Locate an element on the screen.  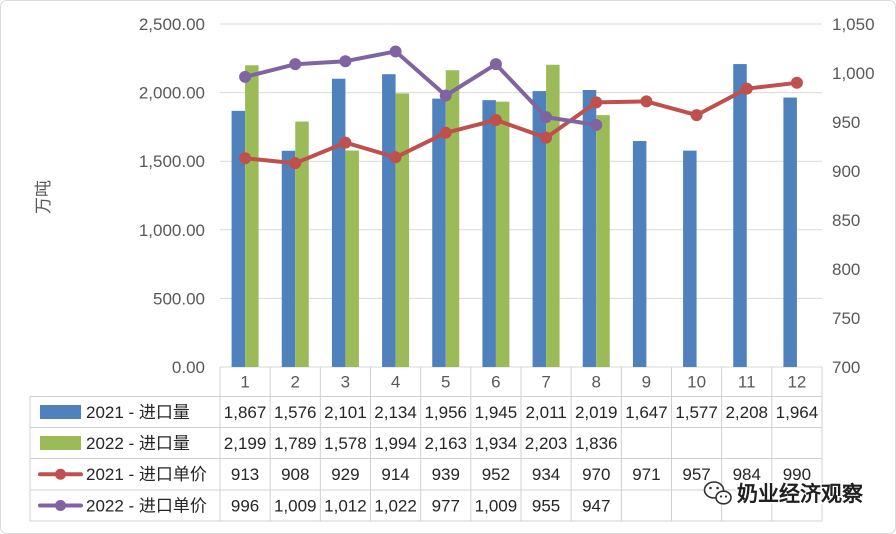
category-label: 11 is located at coordinates (747, 382).